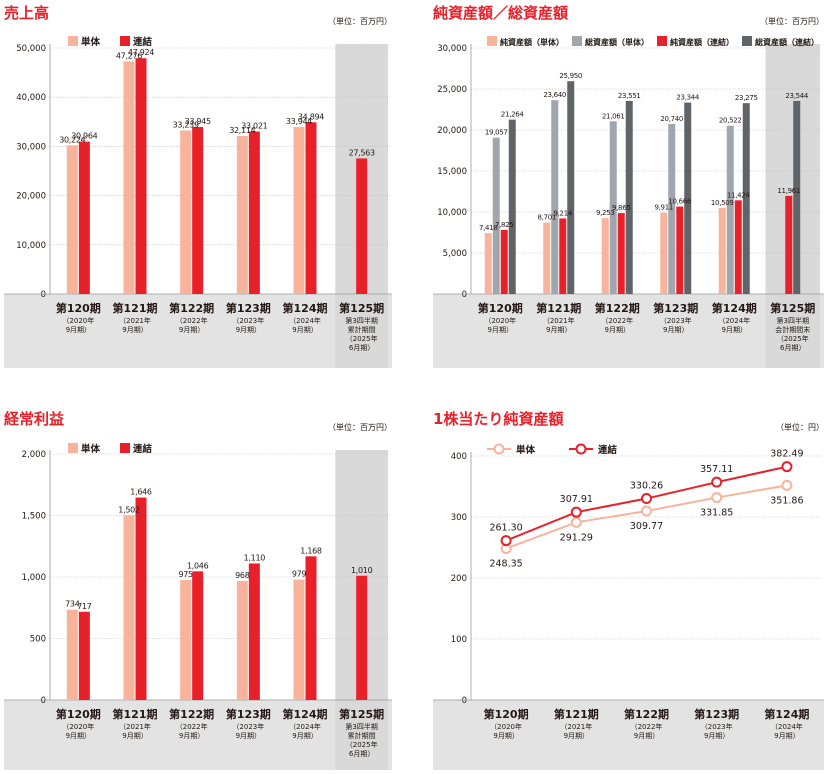  What do you see at coordinates (459, 457) in the screenshot?
I see `y-tick-label: 400` at bounding box center [459, 457].